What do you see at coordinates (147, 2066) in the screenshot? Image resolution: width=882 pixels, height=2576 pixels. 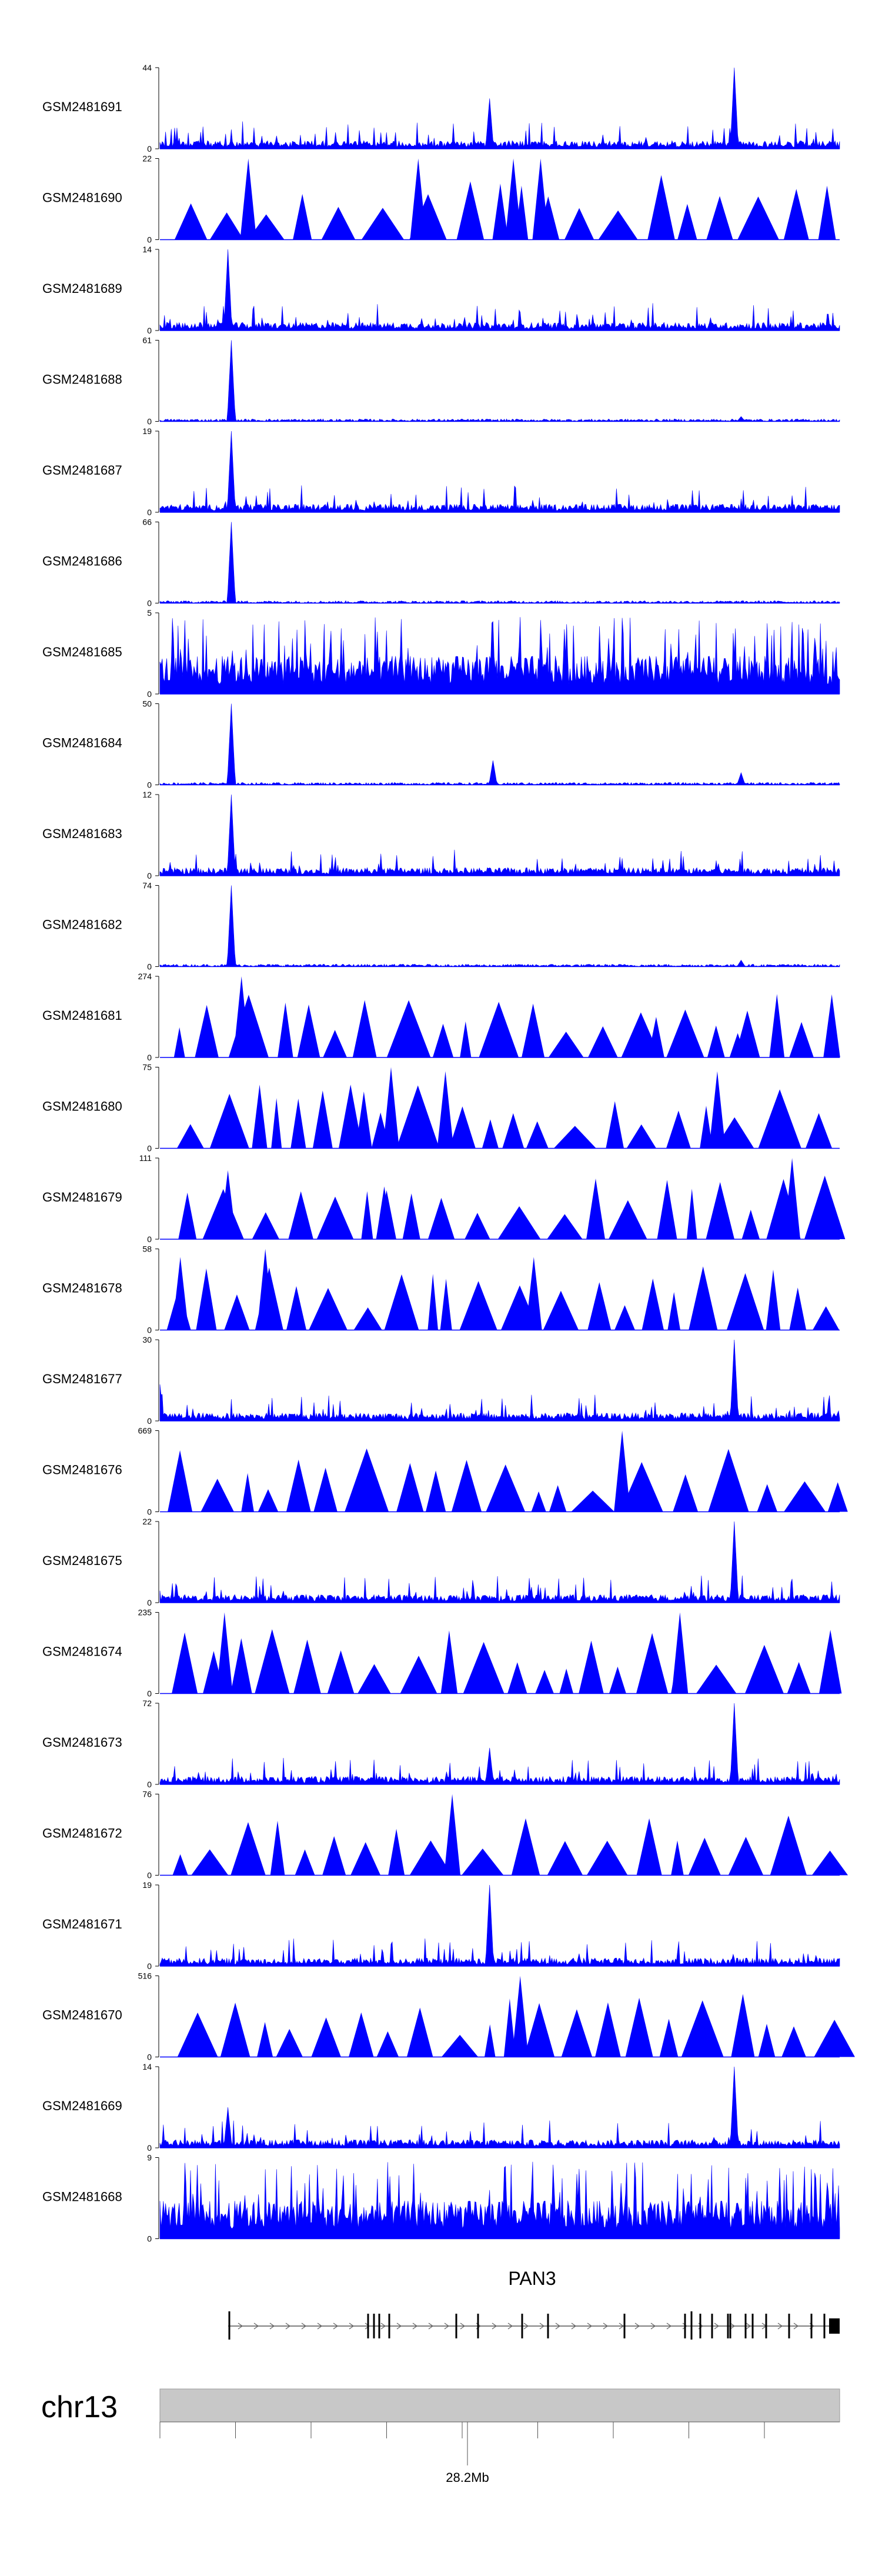 I see `y-max-label-GSM2481669: 14` at bounding box center [147, 2066].